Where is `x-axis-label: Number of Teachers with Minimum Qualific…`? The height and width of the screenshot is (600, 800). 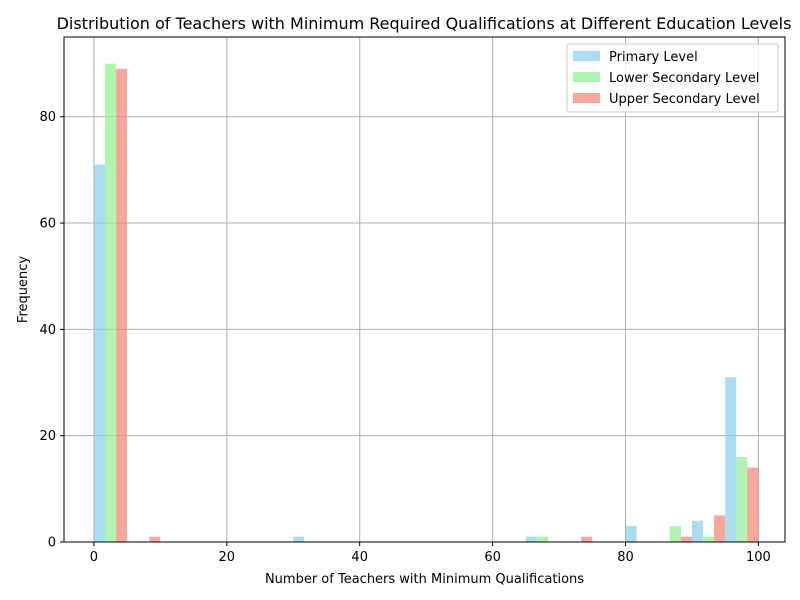 x-axis-label: Number of Teachers with Minimum Qualific… is located at coordinates (424, 579).